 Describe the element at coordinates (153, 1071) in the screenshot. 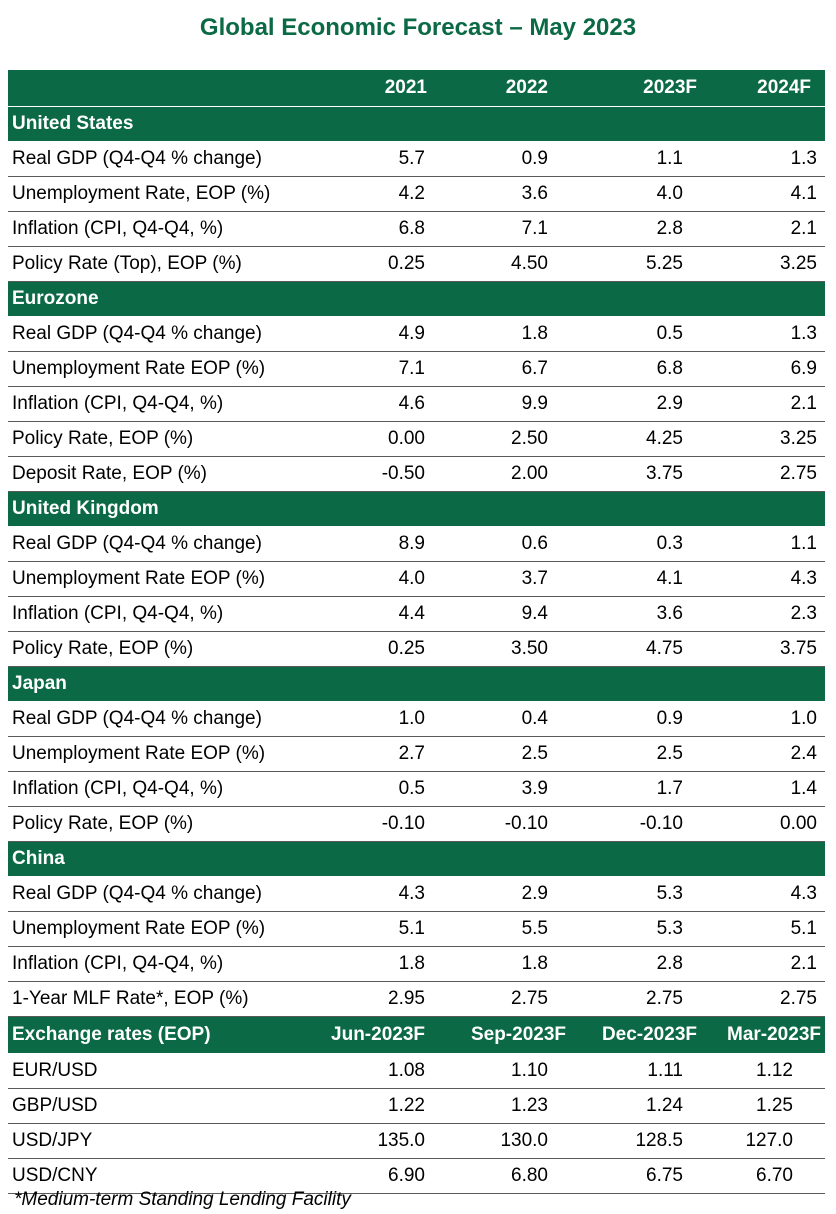

I see `fx-pair-label: EUR/USD` at that location.